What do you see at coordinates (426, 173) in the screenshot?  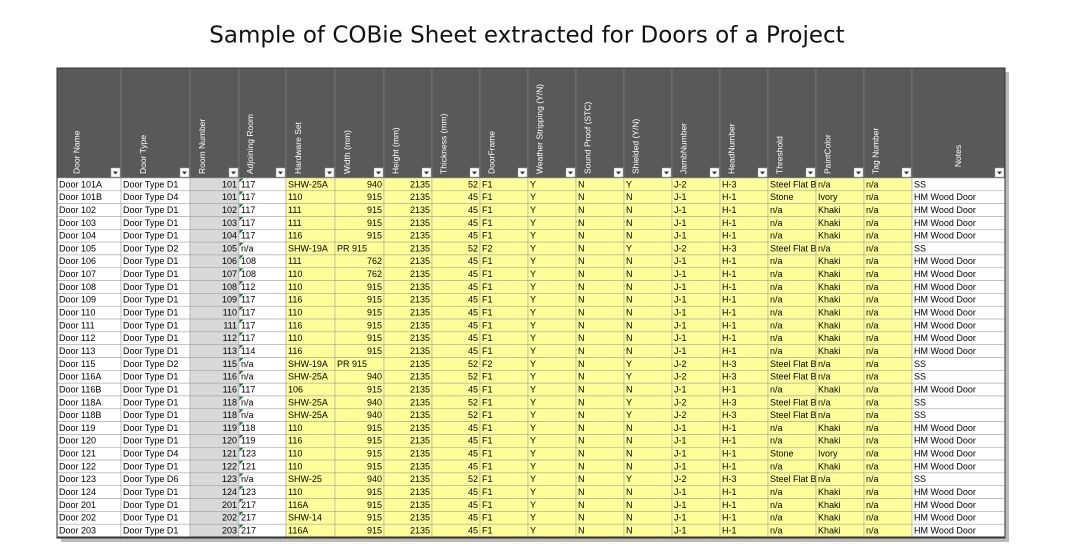 I see `filter-arrow` at bounding box center [426, 173].